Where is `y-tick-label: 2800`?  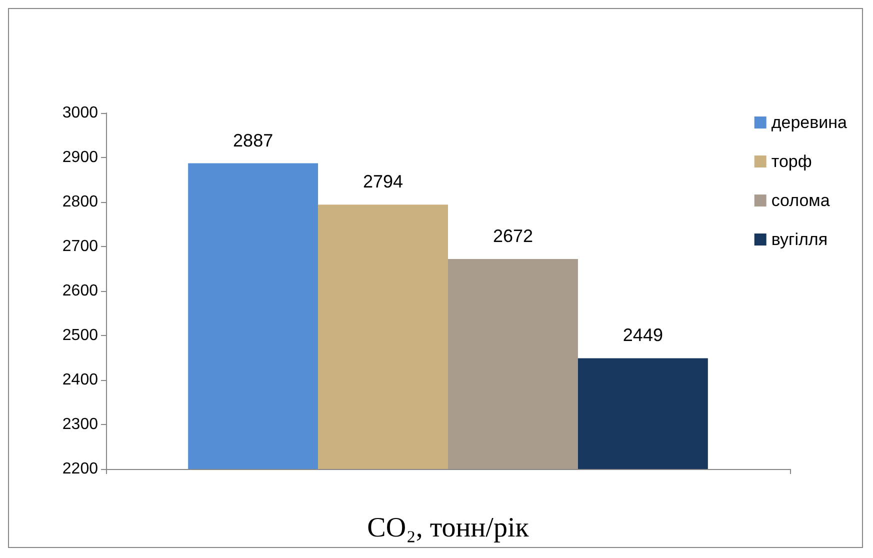 y-tick-label: 2800 is located at coordinates (80, 202).